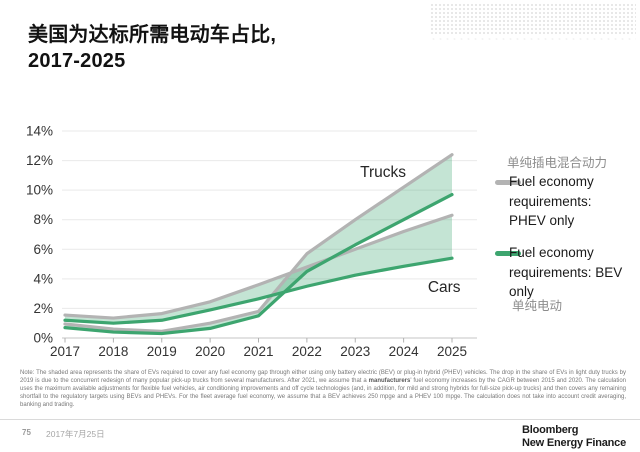  What do you see at coordinates (533, 18) in the screenshot?
I see `halftone-pattern` at bounding box center [533, 18].